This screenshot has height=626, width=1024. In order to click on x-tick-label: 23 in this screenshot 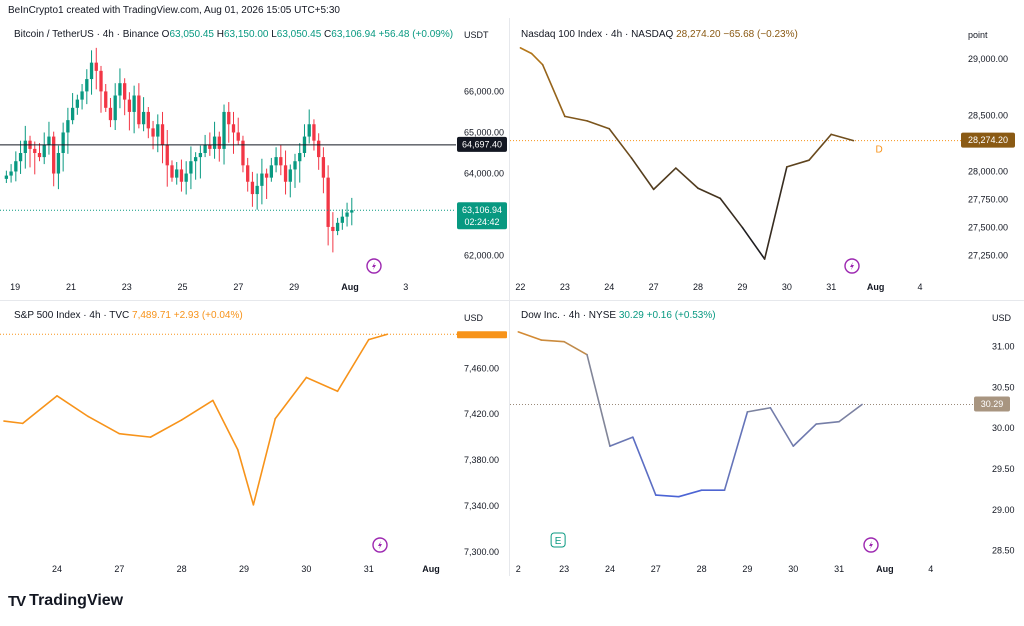, I will do `click(565, 287)`.